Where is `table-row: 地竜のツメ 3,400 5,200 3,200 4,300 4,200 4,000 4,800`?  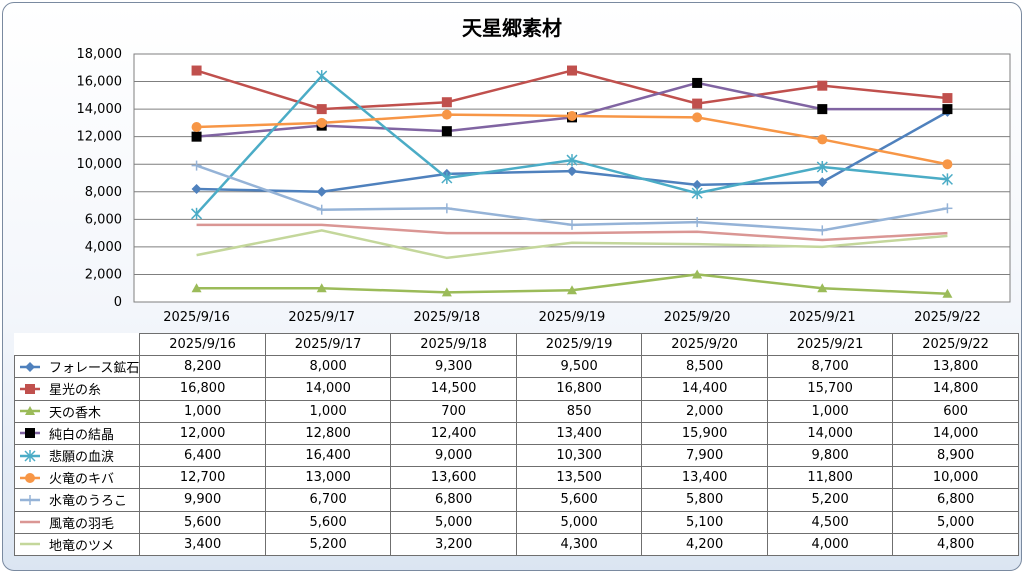
table-row: 地竜のツメ 3,400 5,200 3,200 4,300 4,200 4,000 4,800 is located at coordinates (516, 544).